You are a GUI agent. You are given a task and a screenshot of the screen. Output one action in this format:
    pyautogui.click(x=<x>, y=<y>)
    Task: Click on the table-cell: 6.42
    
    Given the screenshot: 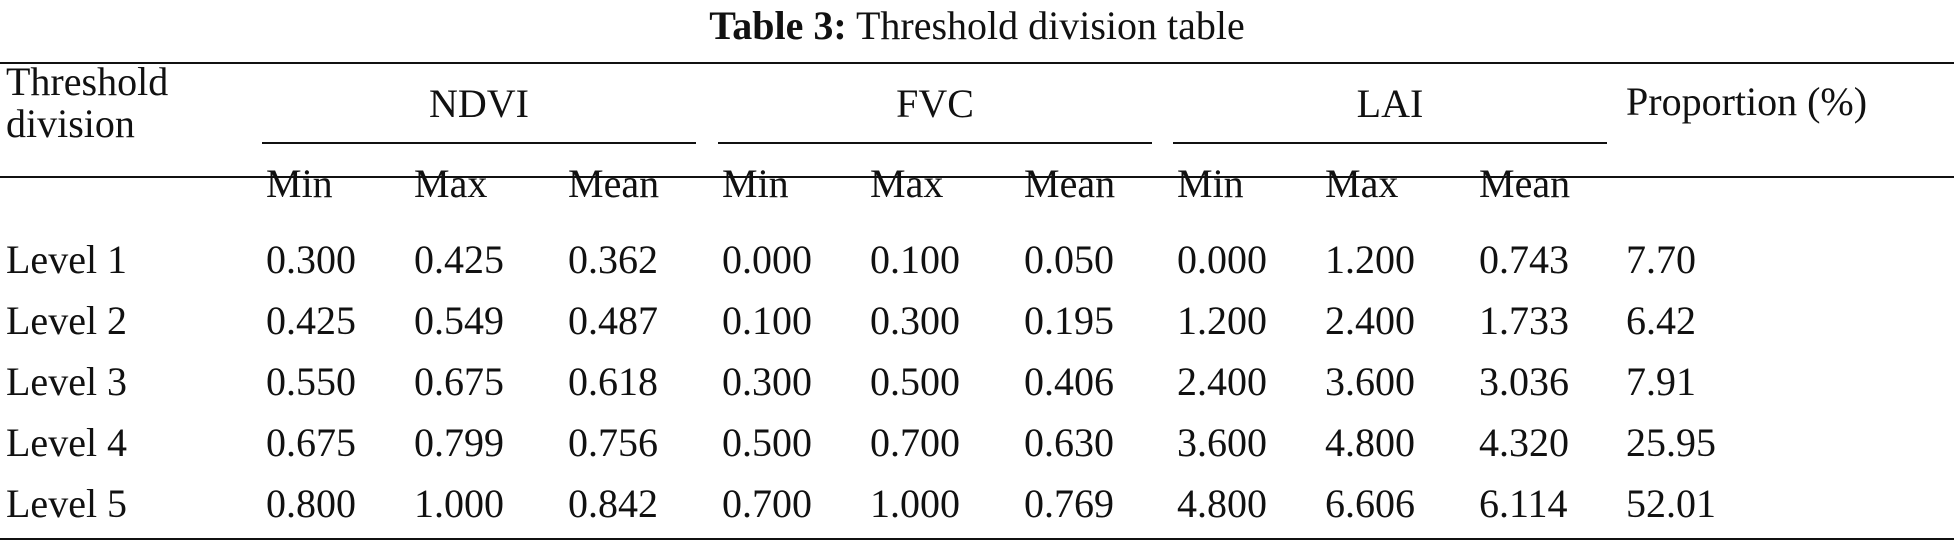 What is the action you would take?
    pyautogui.click(x=1661, y=320)
    